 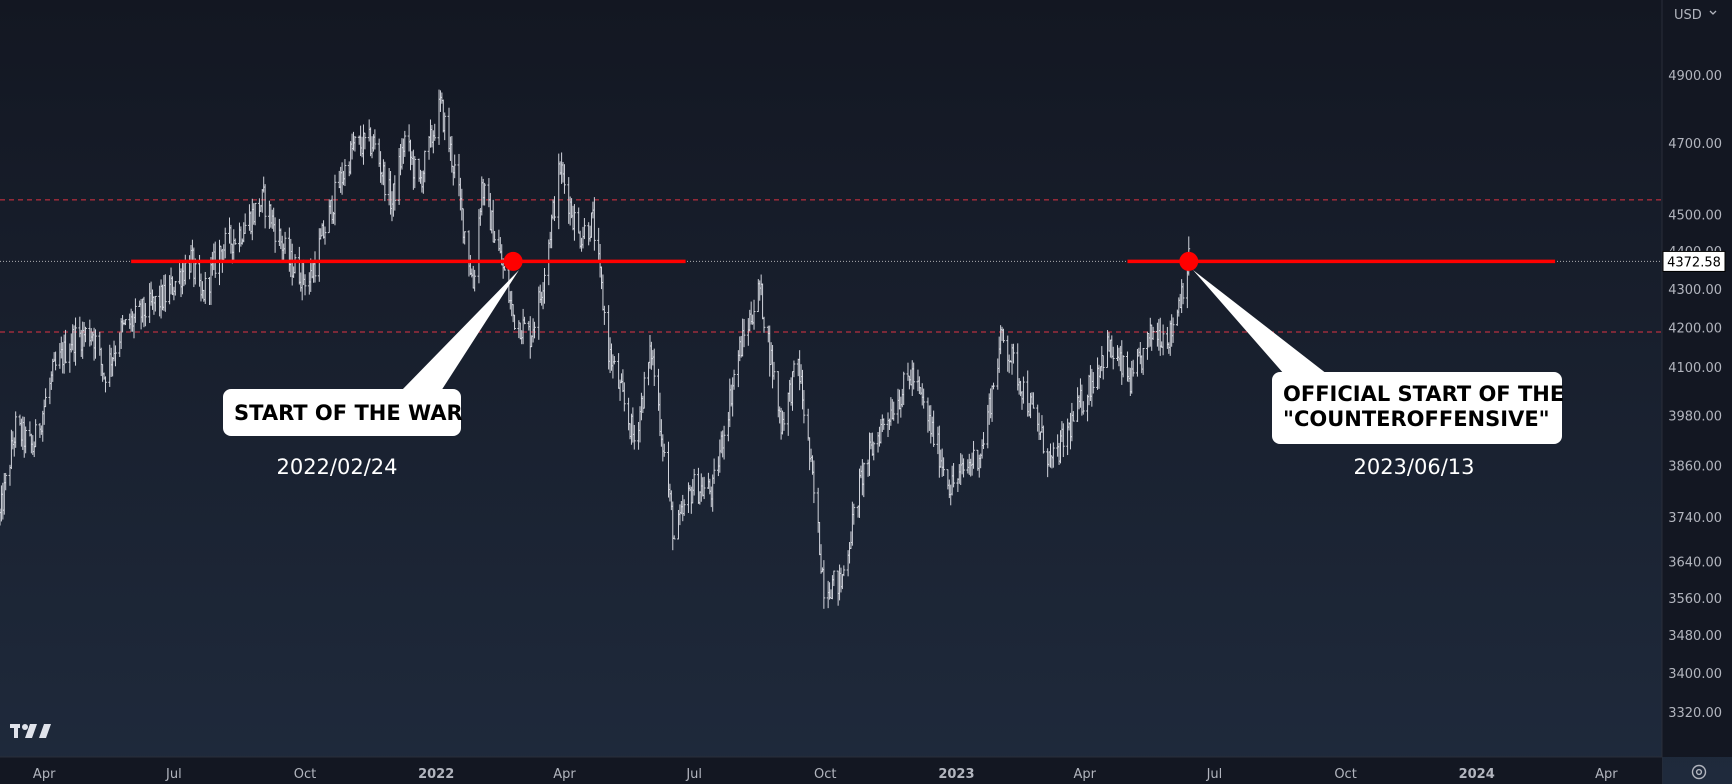 What do you see at coordinates (1695, 674) in the screenshot?
I see `price-tick-label: 3400.00` at bounding box center [1695, 674].